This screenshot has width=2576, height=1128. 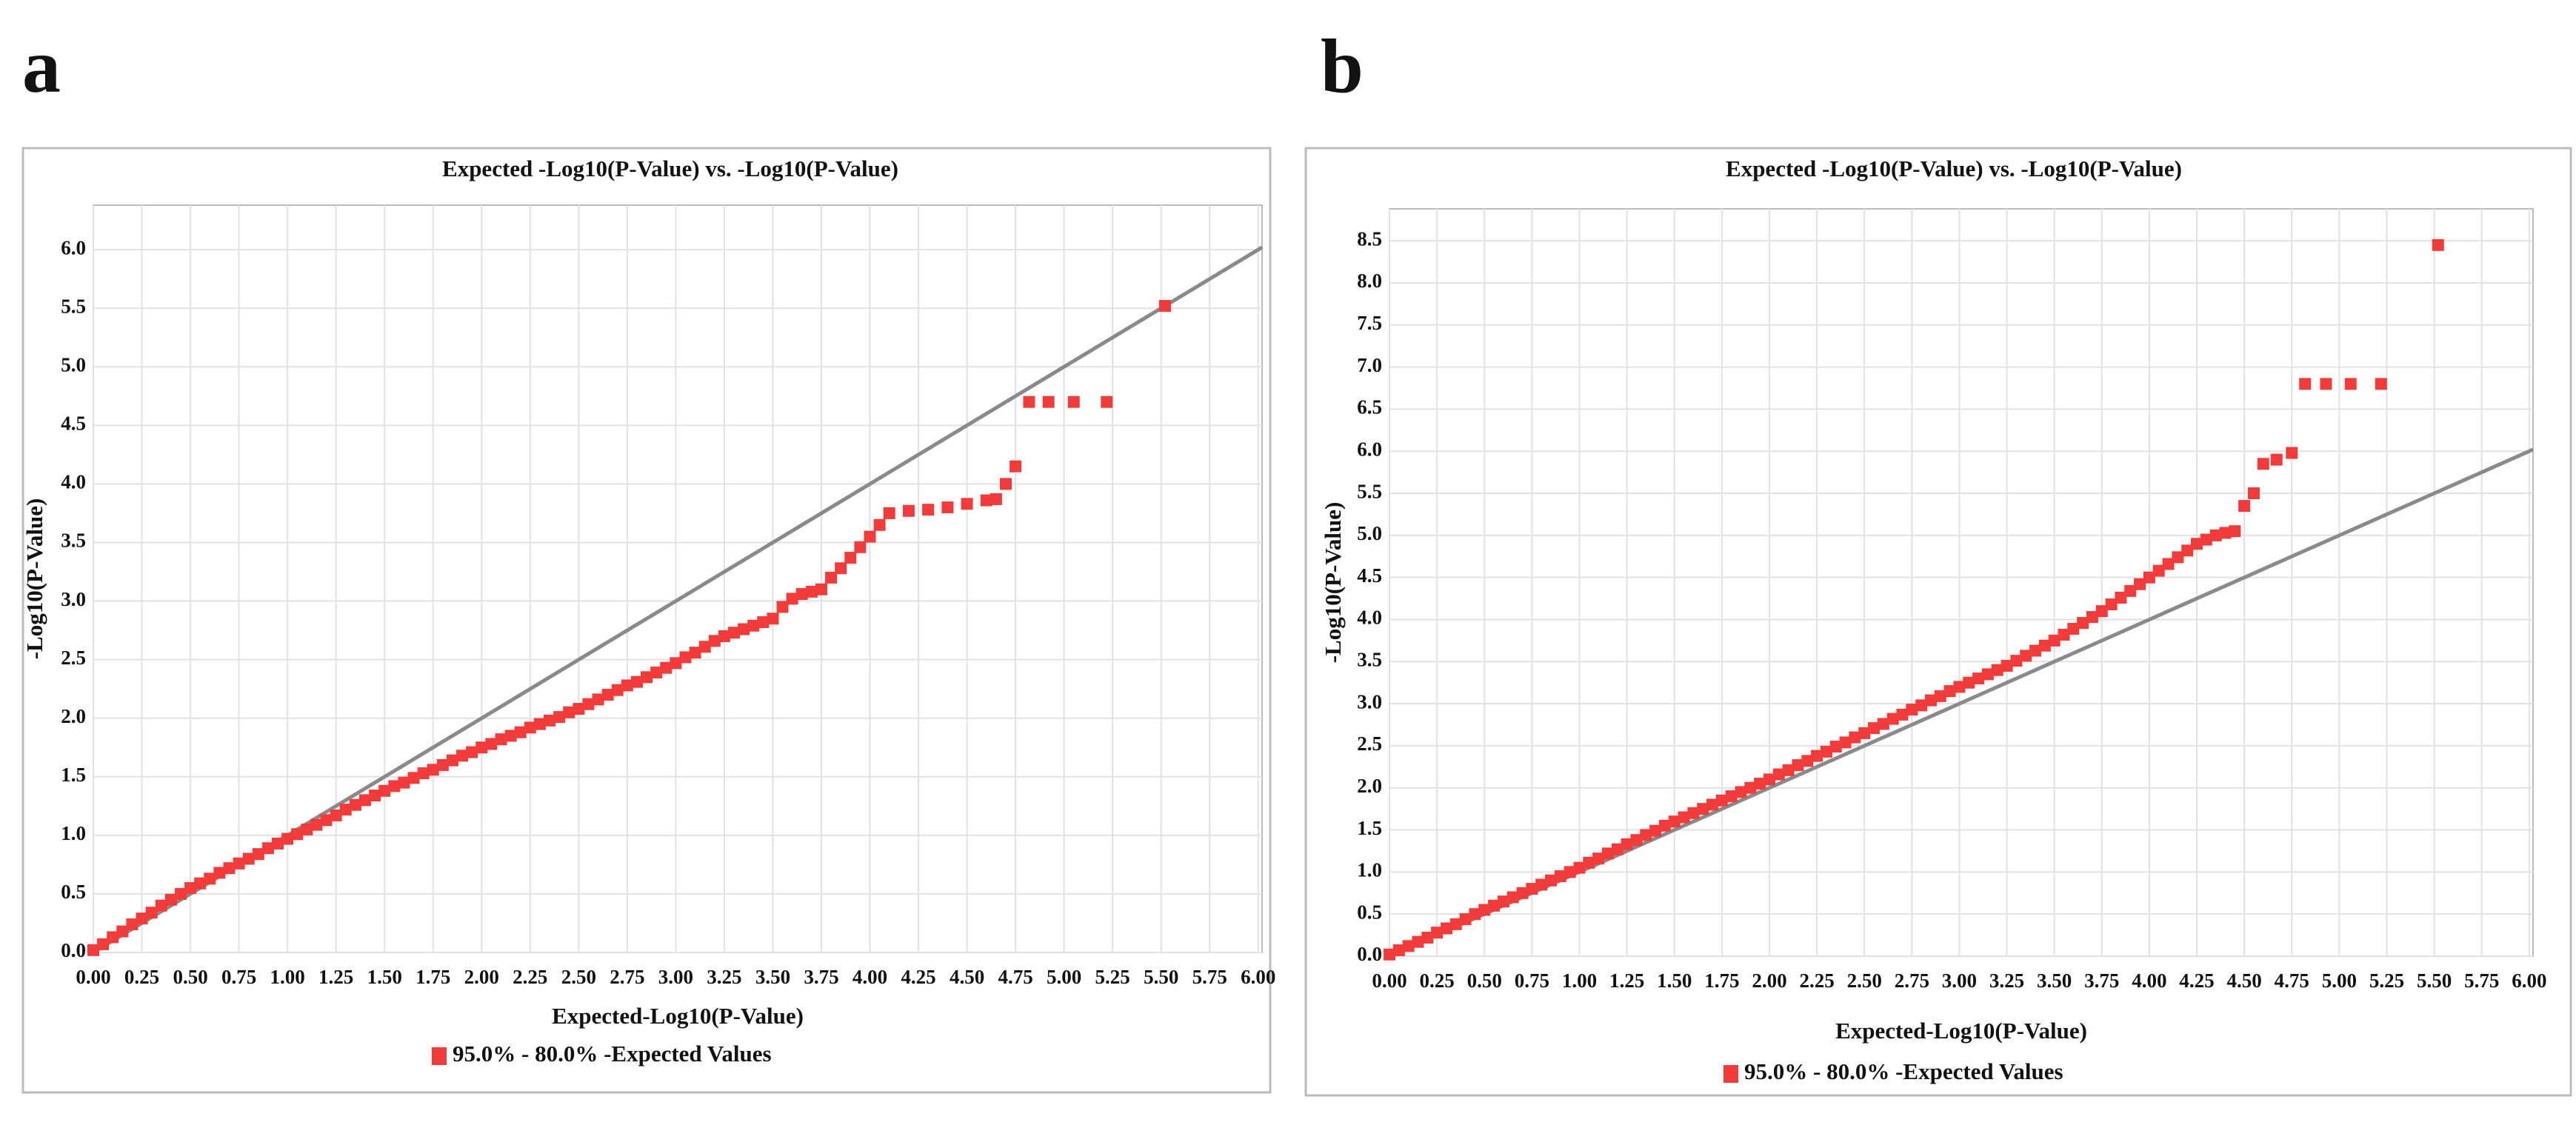 What do you see at coordinates (73, 833) in the screenshot?
I see `y-tick-label: 1.0` at bounding box center [73, 833].